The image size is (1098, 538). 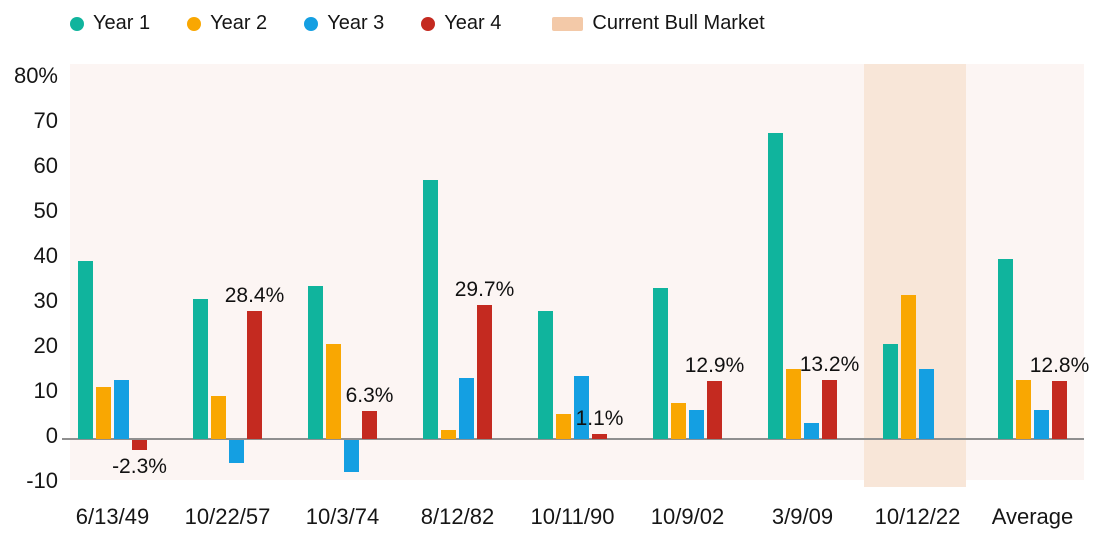 I want to click on legend-label: Current Bull Market, so click(x=678, y=23).